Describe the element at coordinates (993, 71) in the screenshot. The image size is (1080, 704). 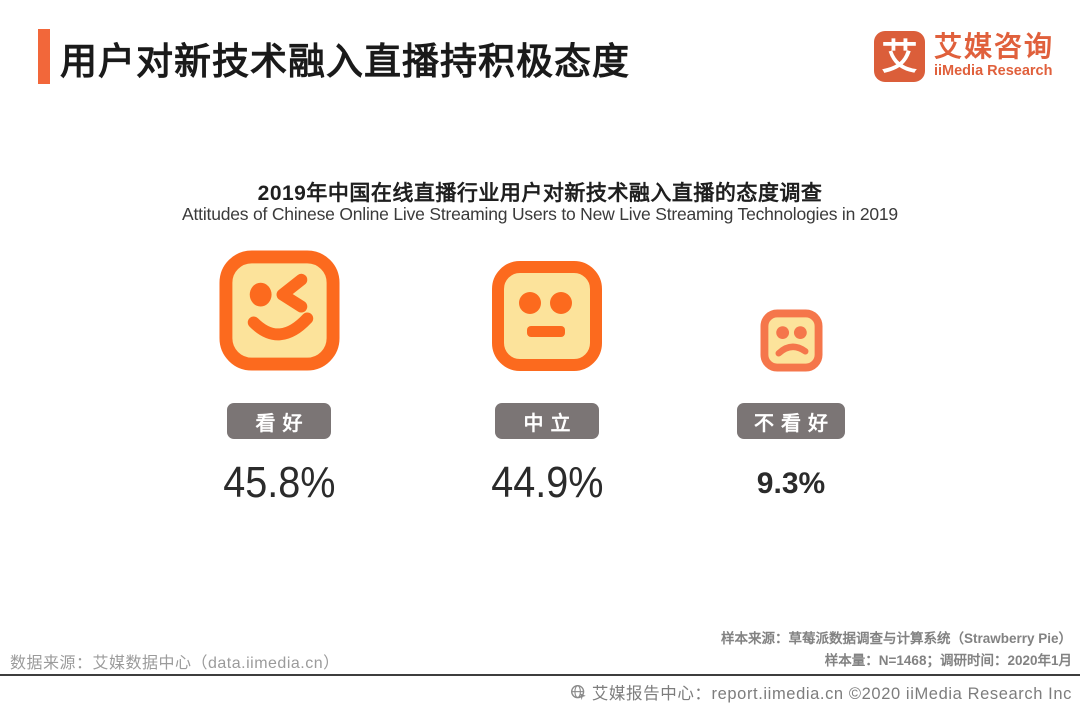
I see `logo-name-en: iiMedia Research` at that location.